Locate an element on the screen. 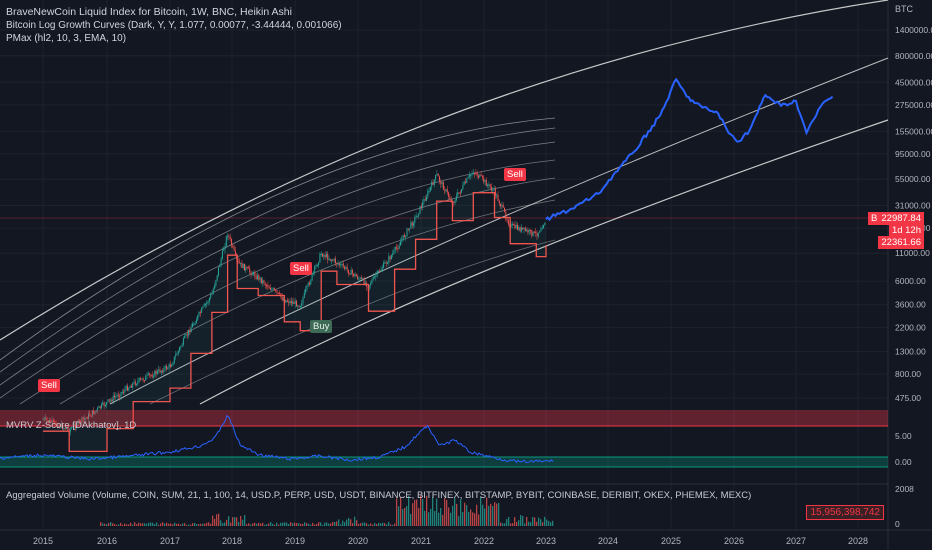  mvrv-overvalued-zone is located at coordinates (444, 418).